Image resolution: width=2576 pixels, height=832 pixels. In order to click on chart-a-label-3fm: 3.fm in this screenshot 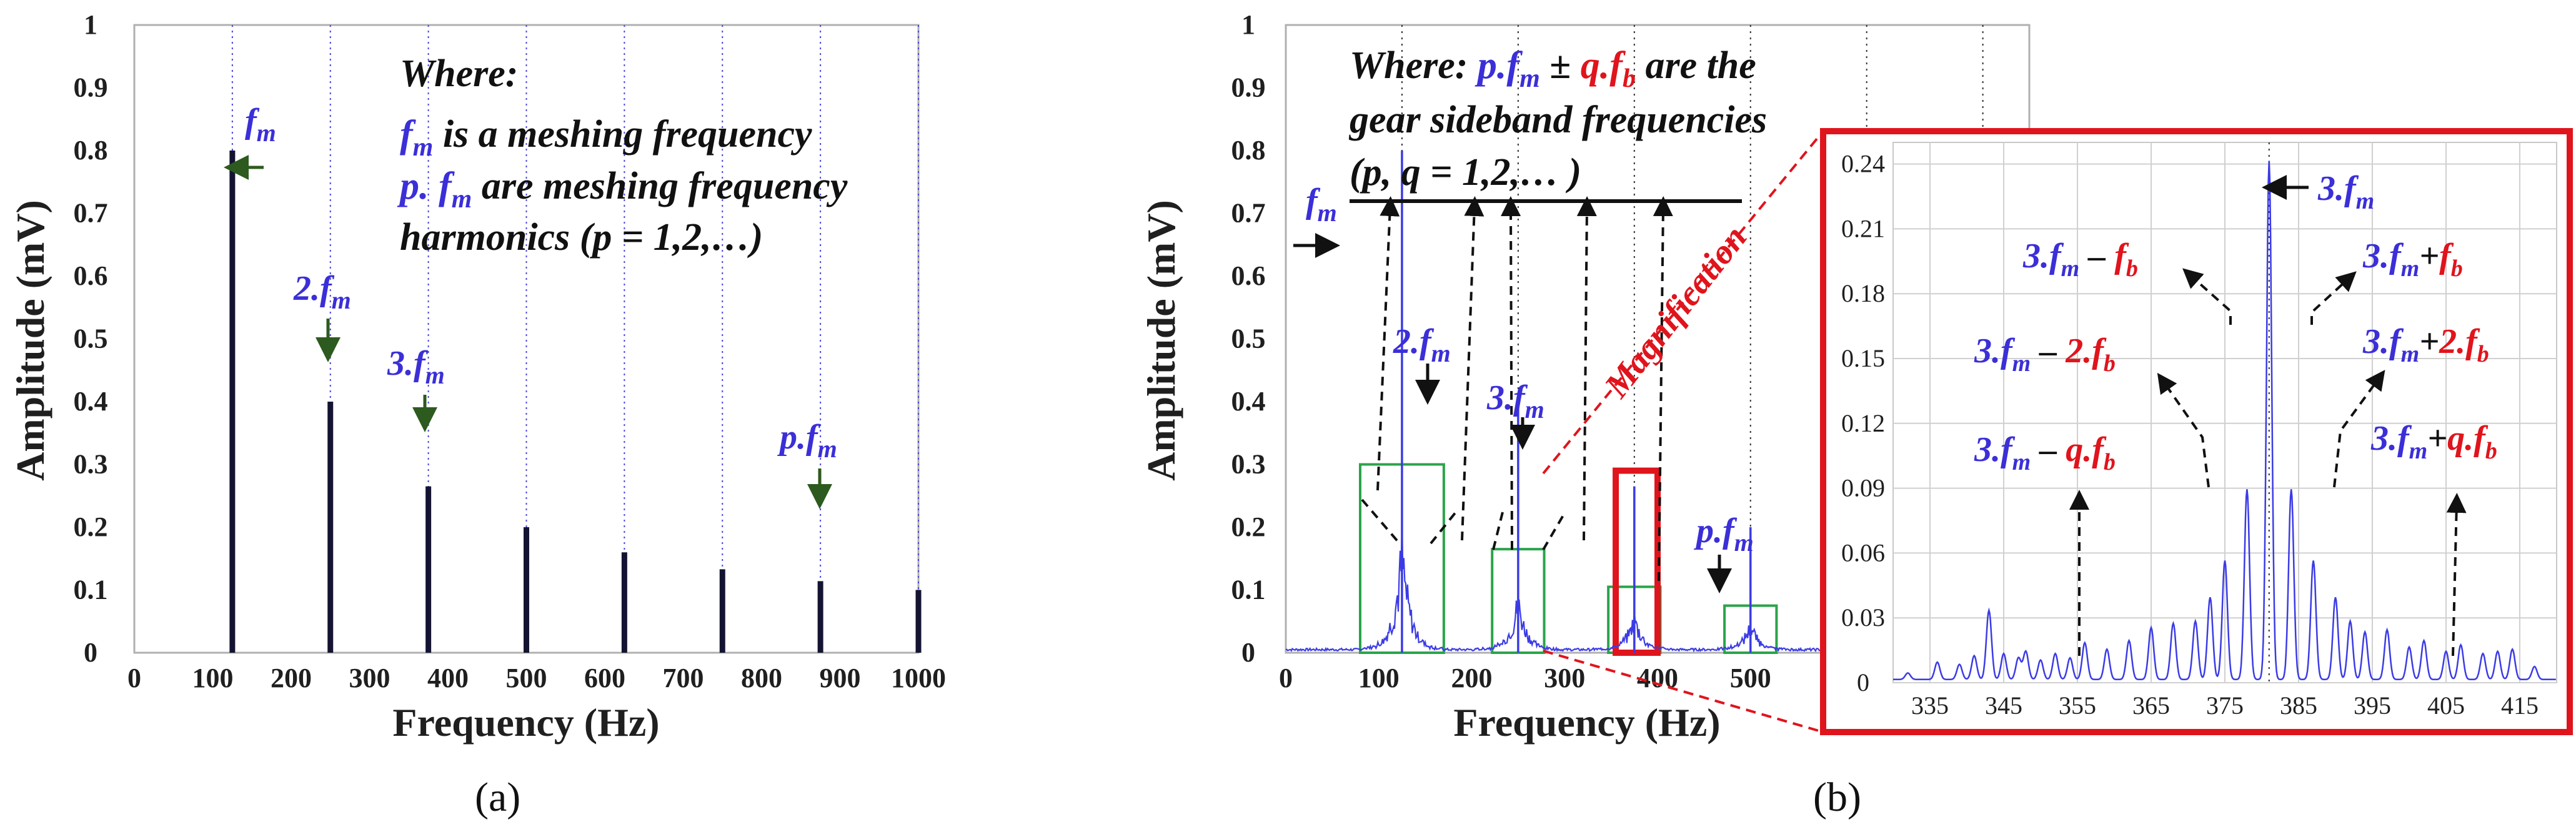, I will do `click(416, 367)`.